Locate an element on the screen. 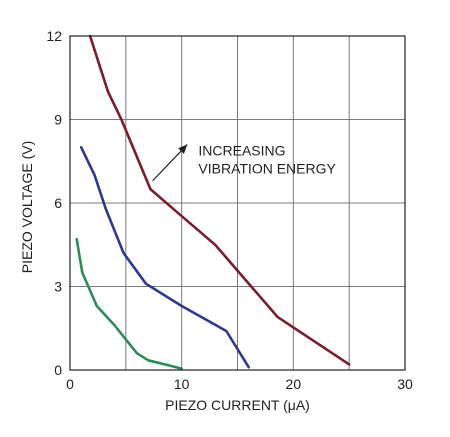 The height and width of the screenshot is (437, 450). y-tick-label: 6 is located at coordinates (58, 203).